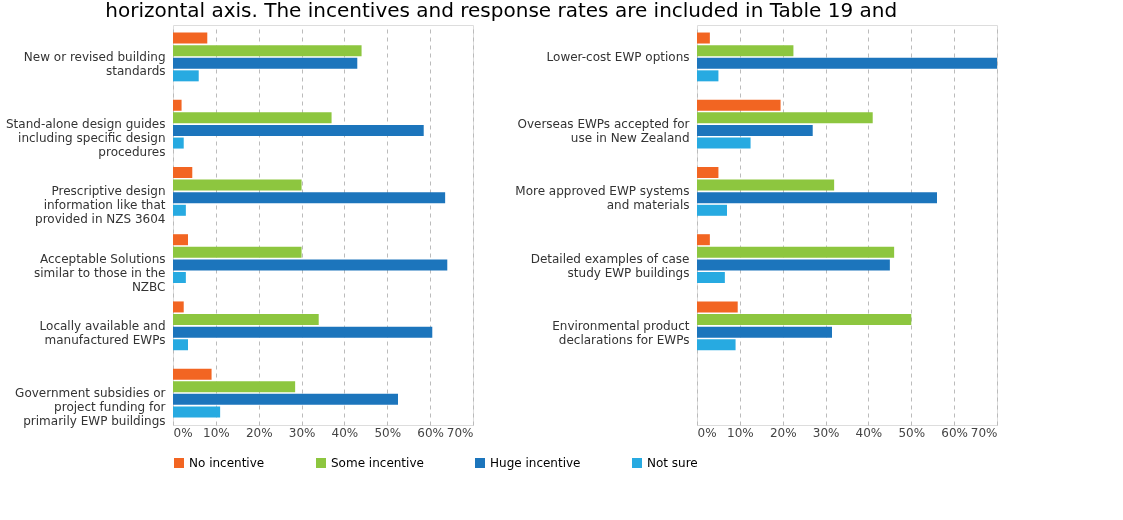 The height and width of the screenshot is (520, 1123). Describe the element at coordinates (86, 138) in the screenshot. I see `y-tick-label: Stand-alone design guides including specific design procedures` at that location.